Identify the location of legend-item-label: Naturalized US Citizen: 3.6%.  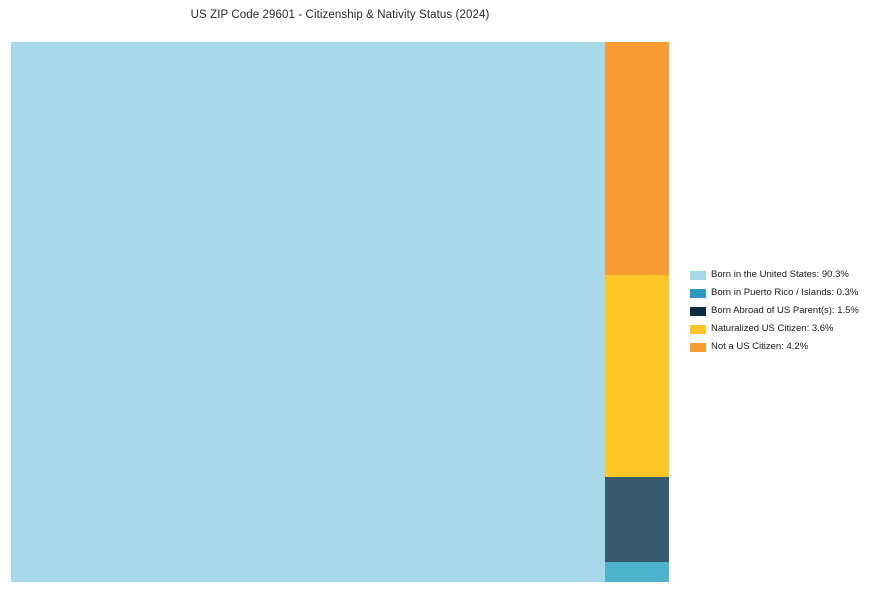
(772, 329).